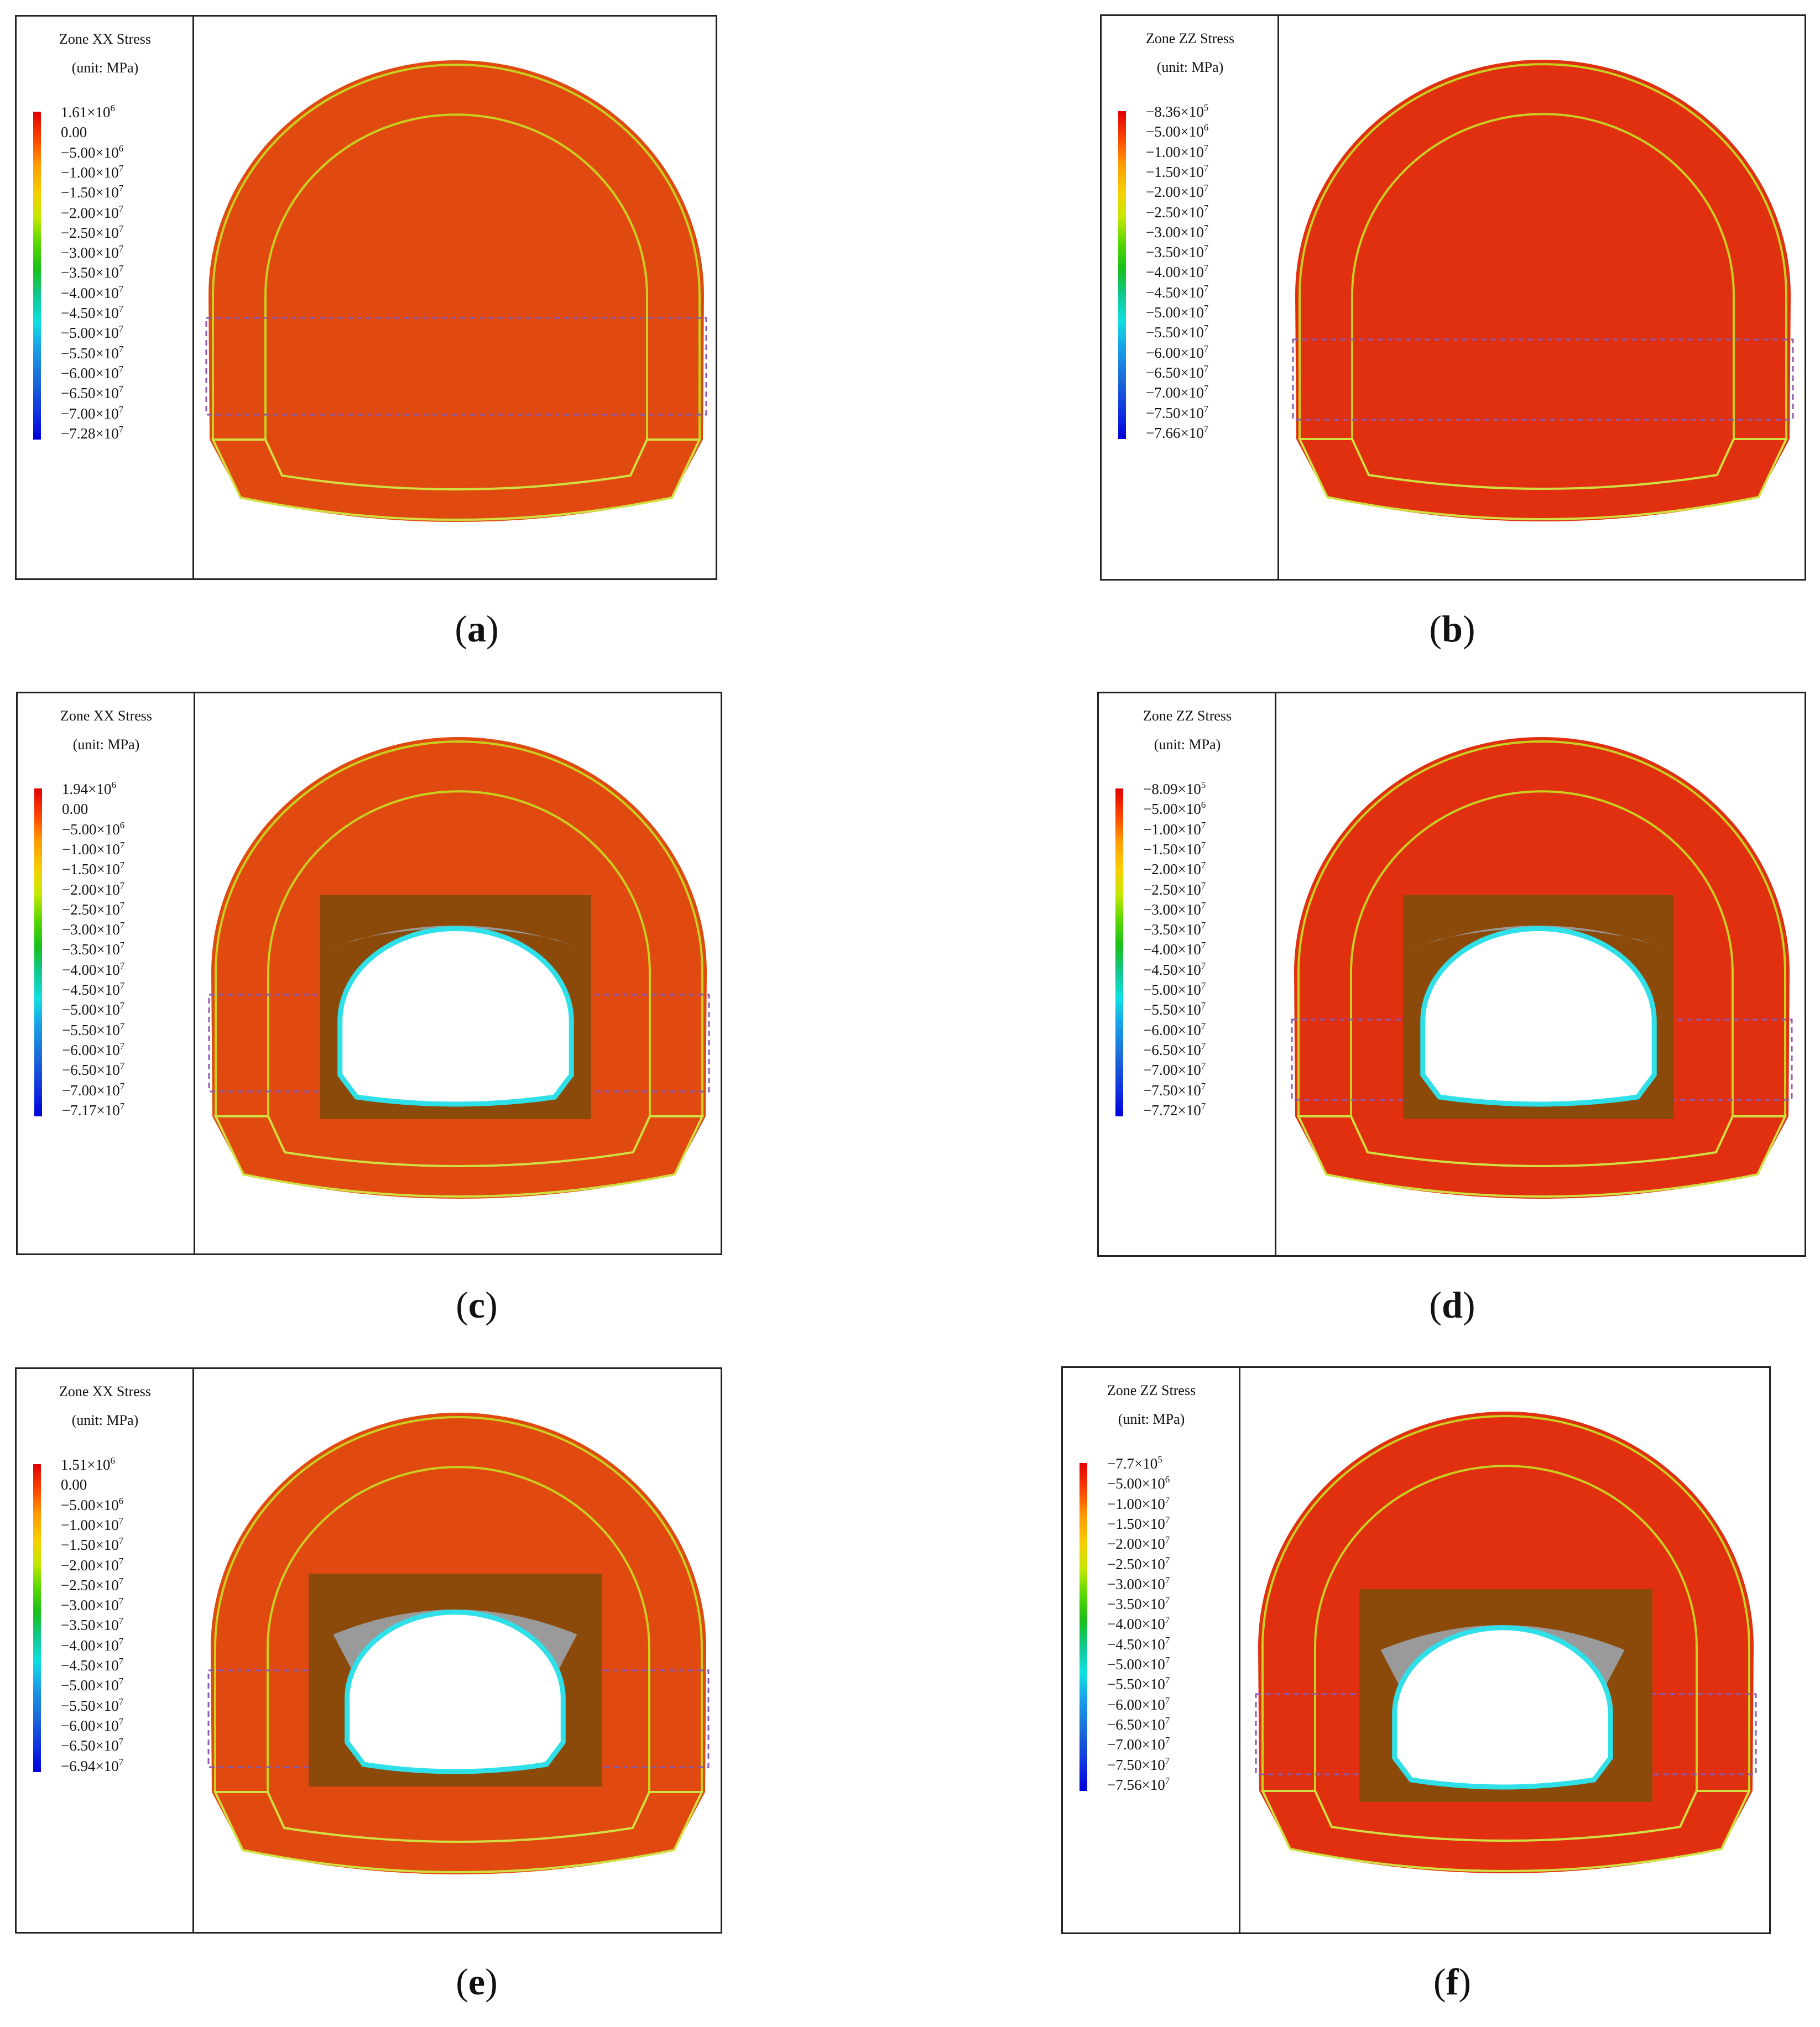 The width and height of the screenshot is (1820, 2027). Describe the element at coordinates (88, 1464) in the screenshot. I see `colorbar-tick-label: 1.51×10⁶` at that location.